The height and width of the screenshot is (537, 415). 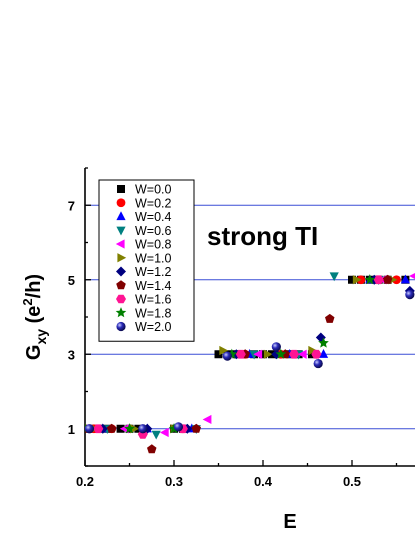 What do you see at coordinates (289, 522) in the screenshot?
I see `x-axis-title: E` at bounding box center [289, 522].